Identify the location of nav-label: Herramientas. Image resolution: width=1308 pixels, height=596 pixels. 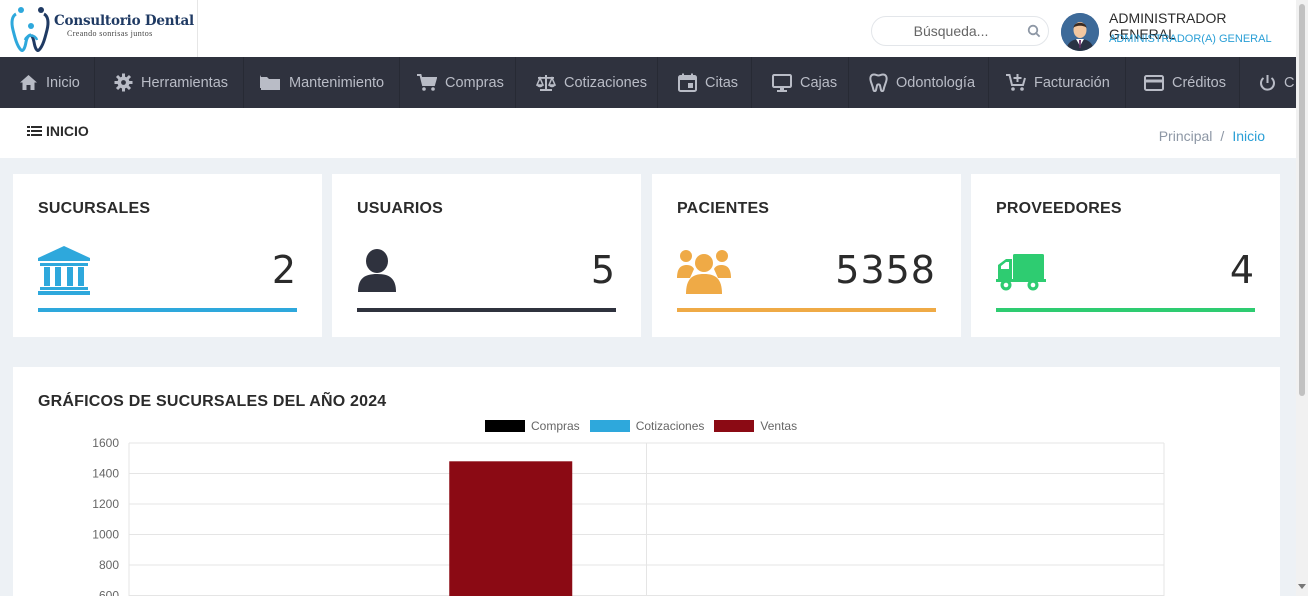
(185, 82).